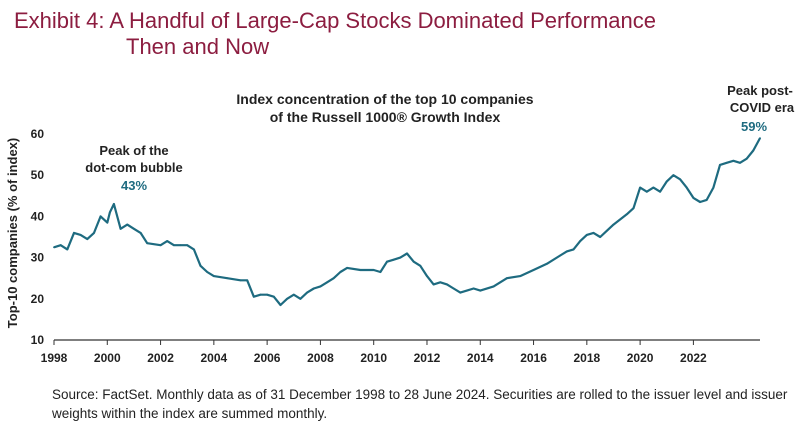 The height and width of the screenshot is (445, 800). I want to click on x-tick-label: 2014, so click(480, 358).